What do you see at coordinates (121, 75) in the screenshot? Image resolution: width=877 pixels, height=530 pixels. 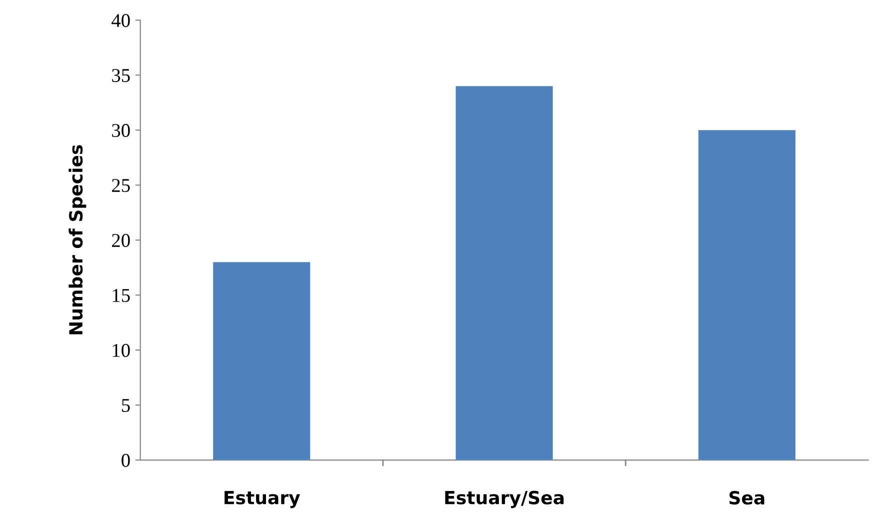 I see `y-tick-label: 35` at bounding box center [121, 75].